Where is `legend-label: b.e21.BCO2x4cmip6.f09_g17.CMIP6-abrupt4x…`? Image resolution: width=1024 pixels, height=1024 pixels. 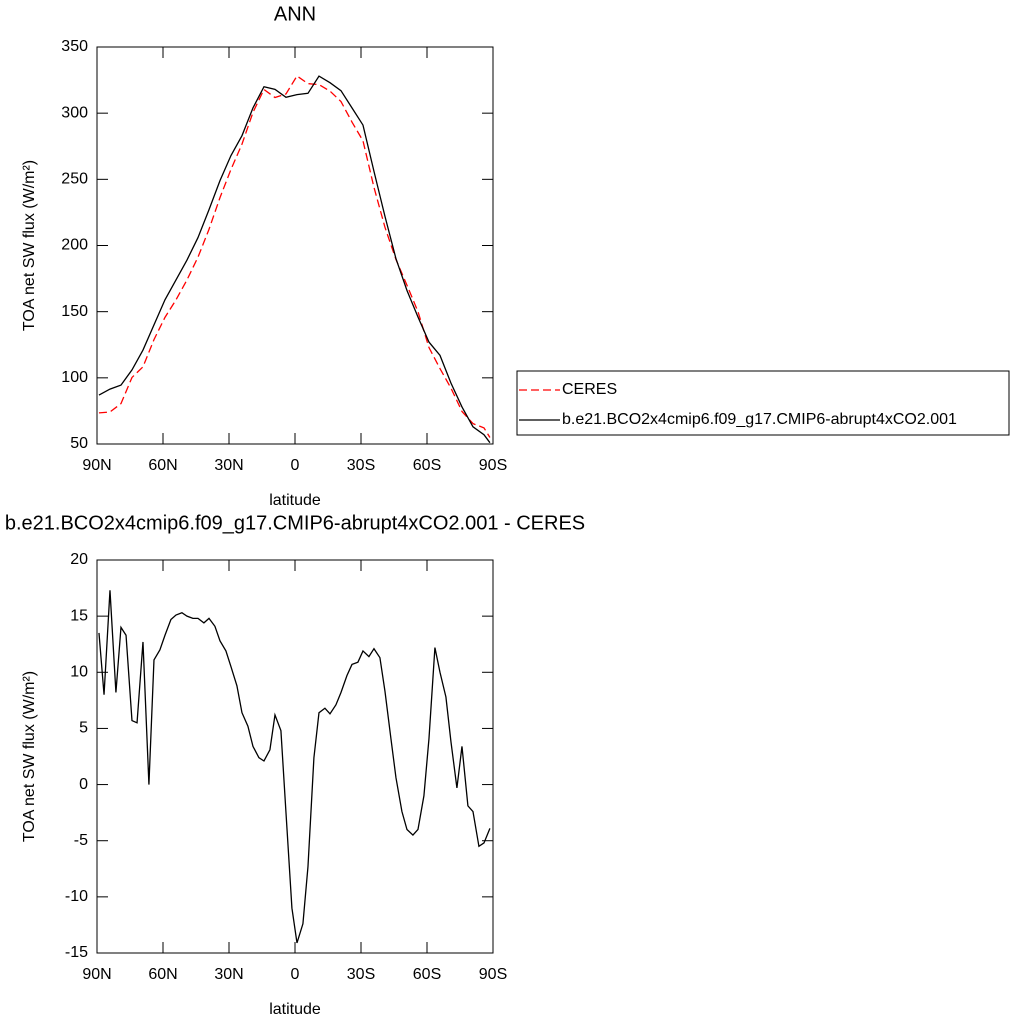
legend-label: b.e21.BCO2x4cmip6.f09_g17.CMIP6-abrupt4x… is located at coordinates (759, 419).